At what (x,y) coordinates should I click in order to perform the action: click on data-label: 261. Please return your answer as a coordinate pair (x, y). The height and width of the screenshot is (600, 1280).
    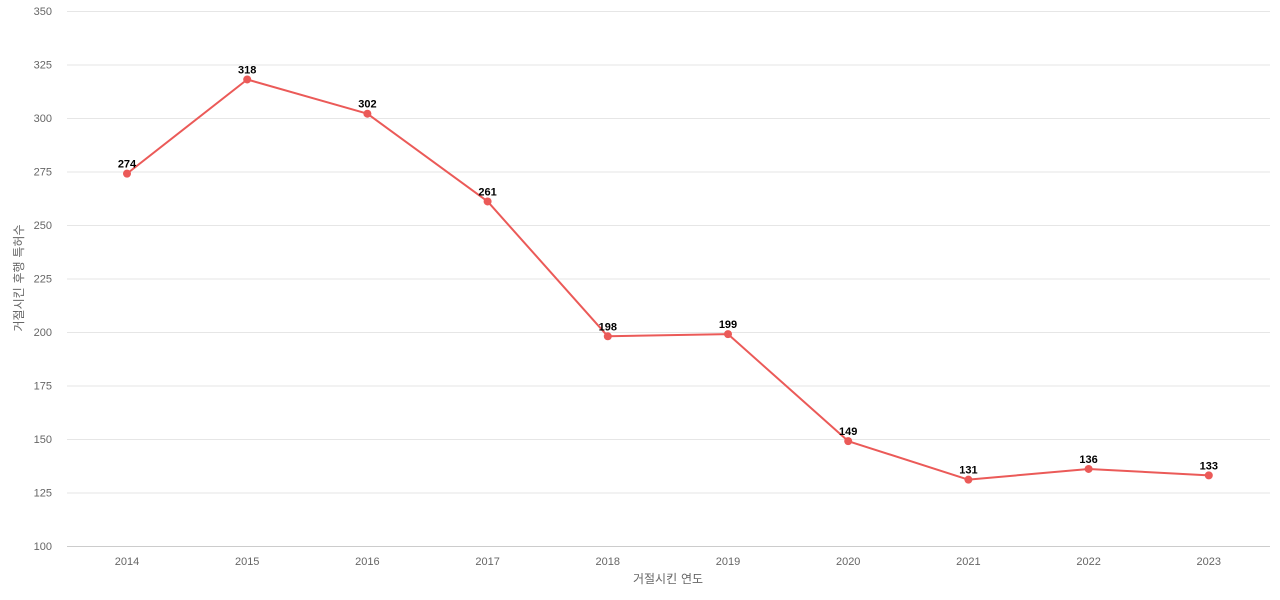
    Looking at the image, I should click on (487, 192).